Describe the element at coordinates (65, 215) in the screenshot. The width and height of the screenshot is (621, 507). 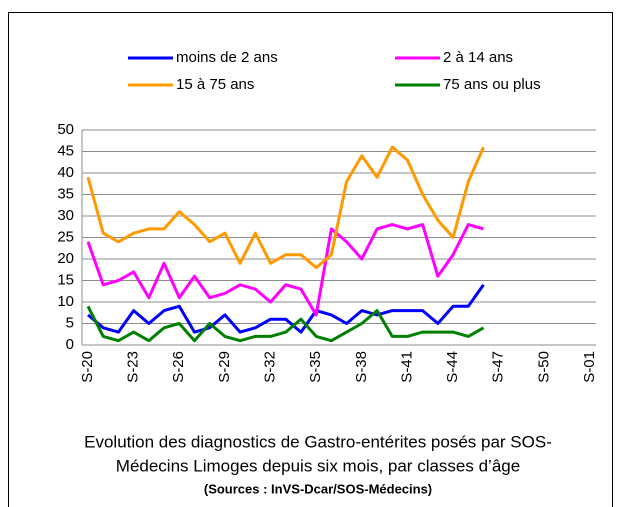
I see `y-tick-label: 30` at that location.